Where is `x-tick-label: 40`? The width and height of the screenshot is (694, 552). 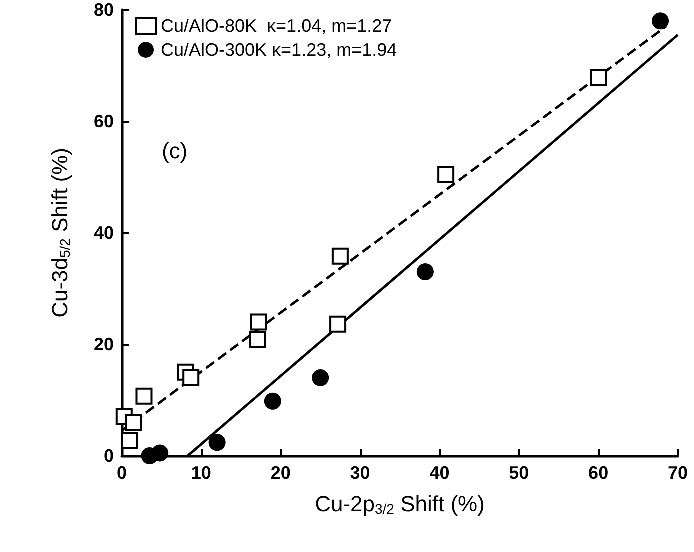
x-tick-label: 40 is located at coordinates (440, 473).